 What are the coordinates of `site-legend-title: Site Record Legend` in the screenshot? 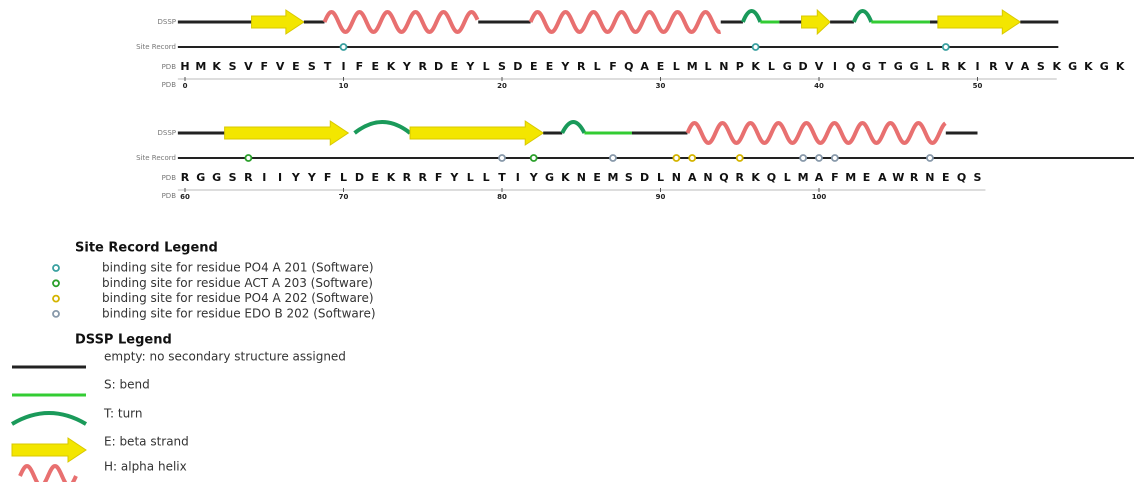 It's located at (146, 248).